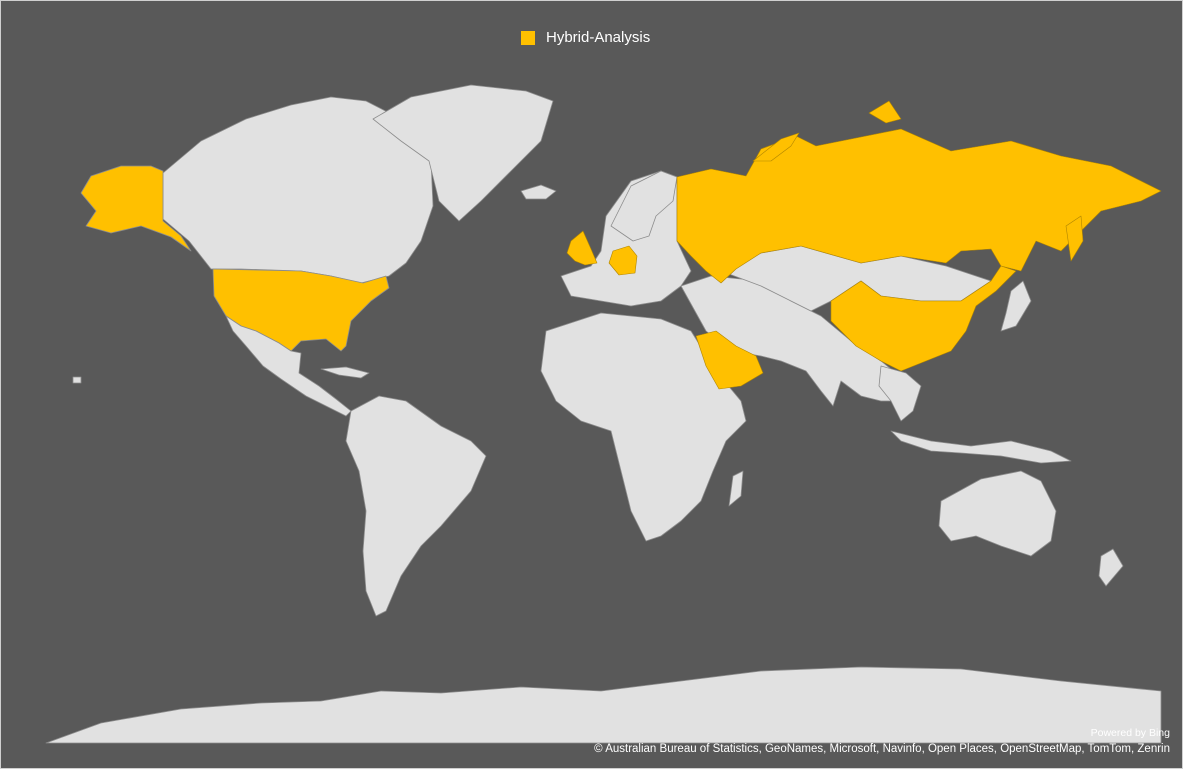 The image size is (1183, 769). I want to click on mexico-central-america, so click(288, 366).